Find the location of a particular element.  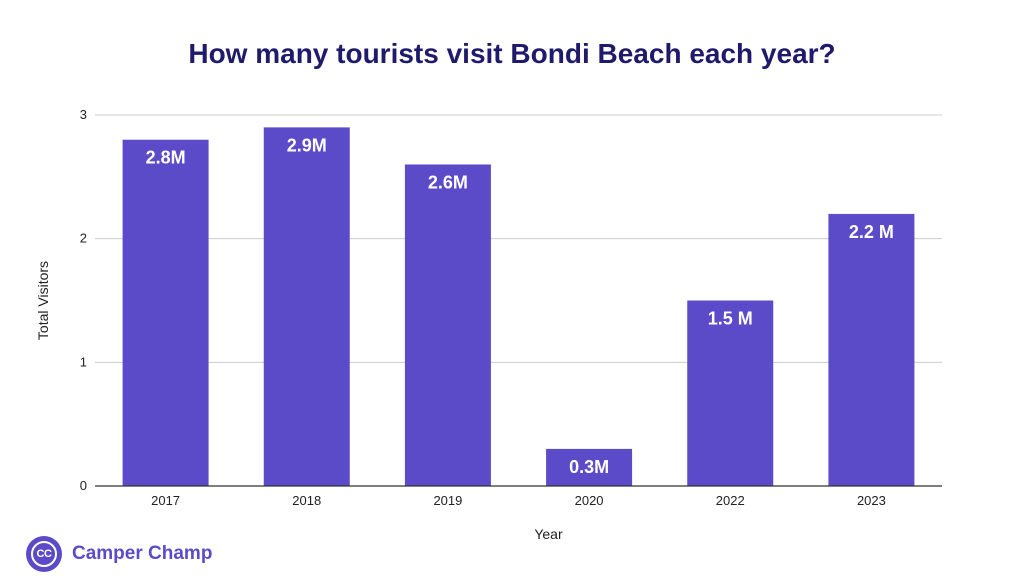

data-label-2020: 0.3M is located at coordinates (589, 467).